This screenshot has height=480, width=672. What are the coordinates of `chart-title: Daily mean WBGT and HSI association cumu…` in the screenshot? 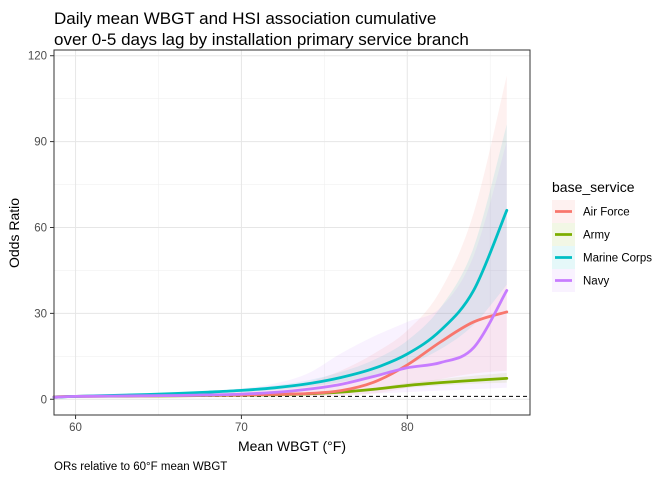 It's located at (261, 29).